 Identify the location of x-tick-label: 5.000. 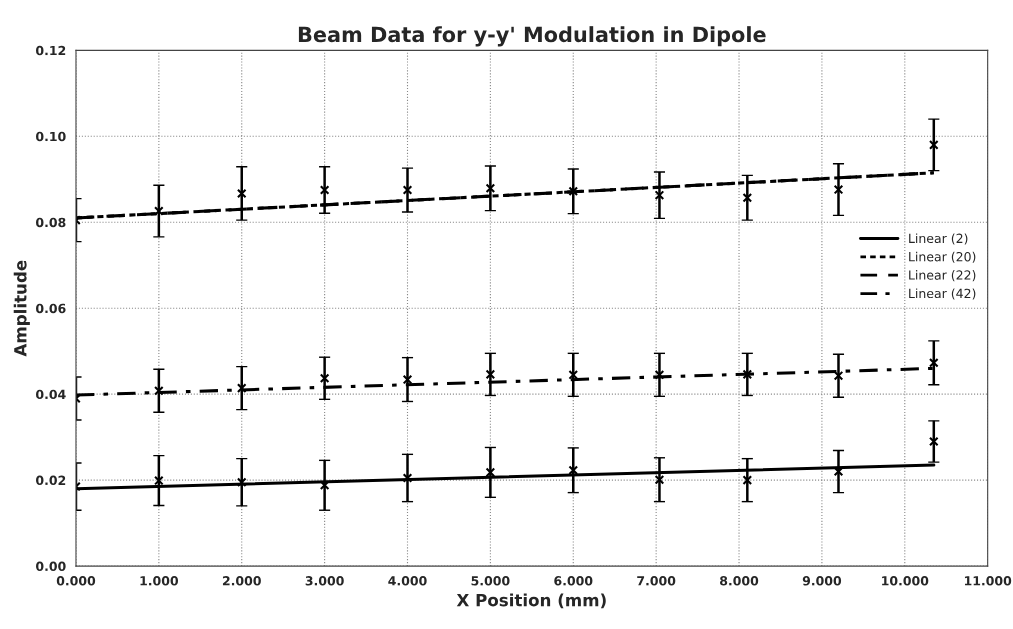
(490, 581).